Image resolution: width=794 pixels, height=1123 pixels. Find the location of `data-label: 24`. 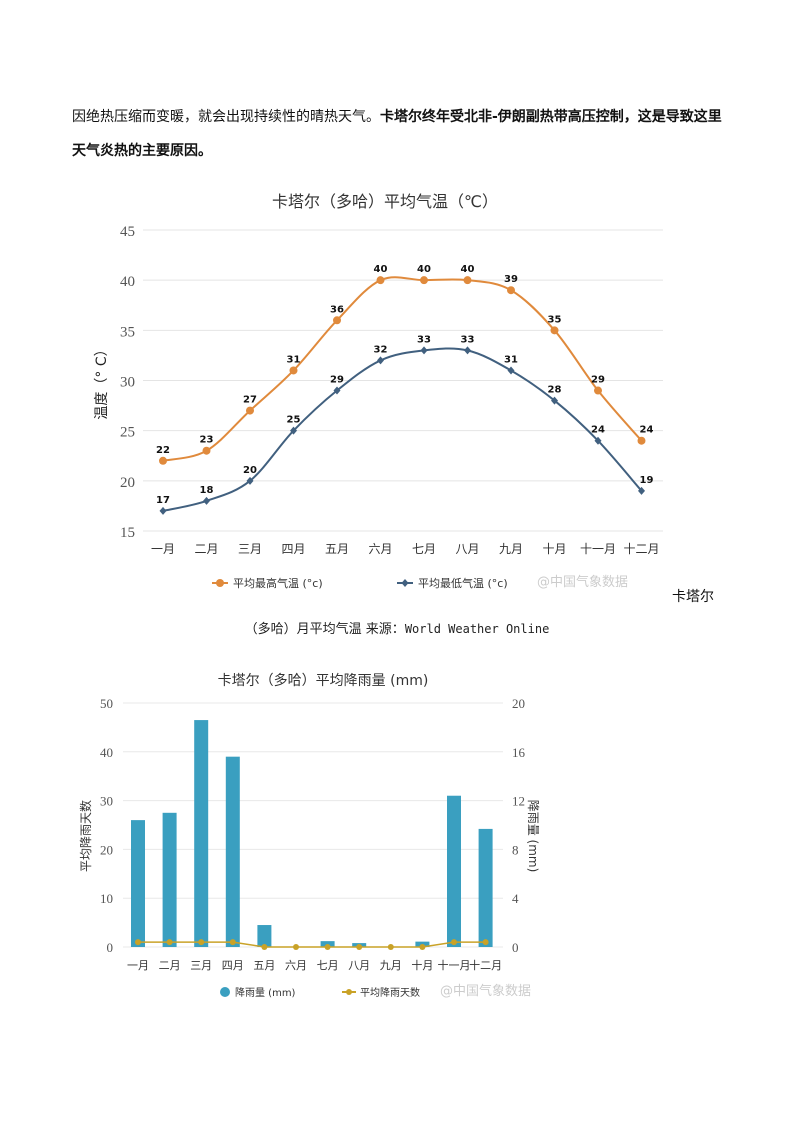

data-label: 24 is located at coordinates (647, 430).